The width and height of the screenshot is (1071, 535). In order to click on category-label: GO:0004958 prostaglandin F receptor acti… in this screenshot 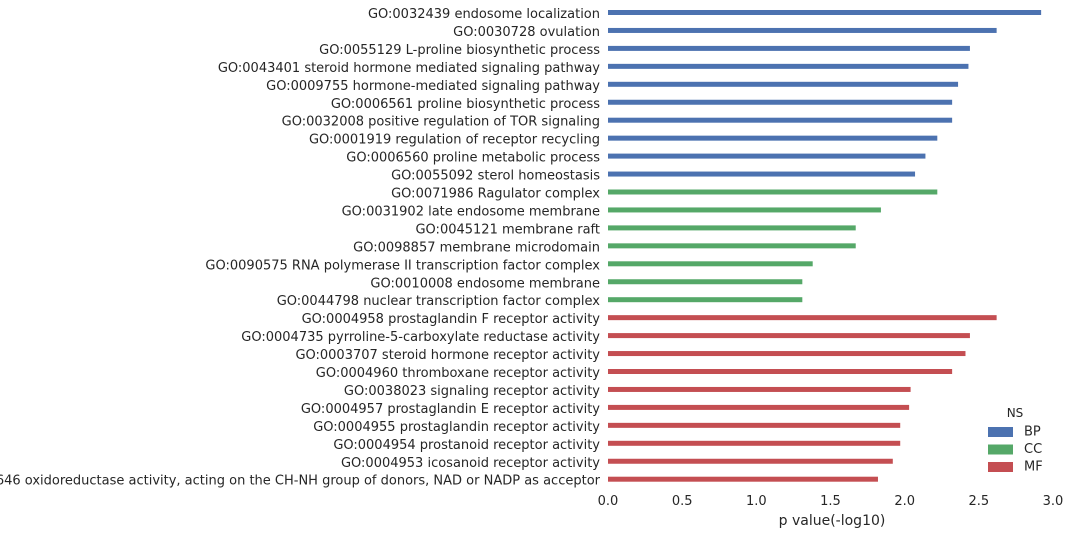, I will do `click(451, 319)`.